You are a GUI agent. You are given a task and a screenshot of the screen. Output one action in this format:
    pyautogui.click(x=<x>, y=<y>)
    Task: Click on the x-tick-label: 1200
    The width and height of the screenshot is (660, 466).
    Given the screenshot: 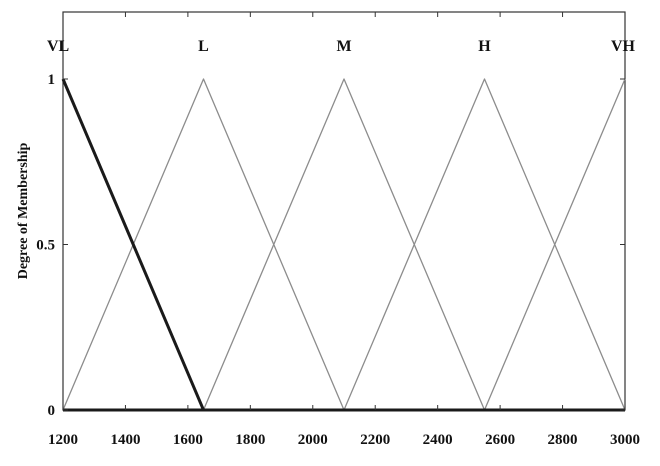 What is the action you would take?
    pyautogui.click(x=63, y=440)
    